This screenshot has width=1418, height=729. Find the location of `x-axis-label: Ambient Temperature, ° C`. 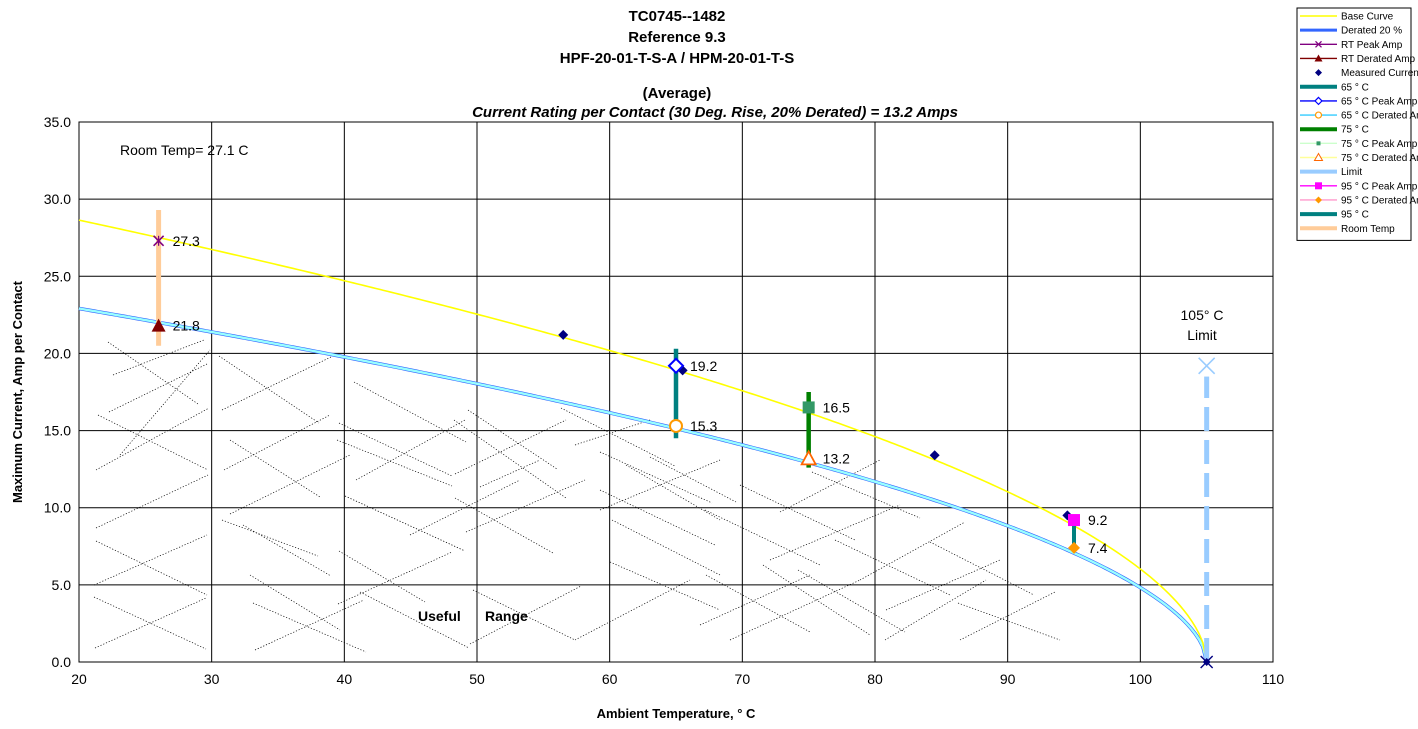

x-axis-label: Ambient Temperature, ° C is located at coordinates (676, 713).